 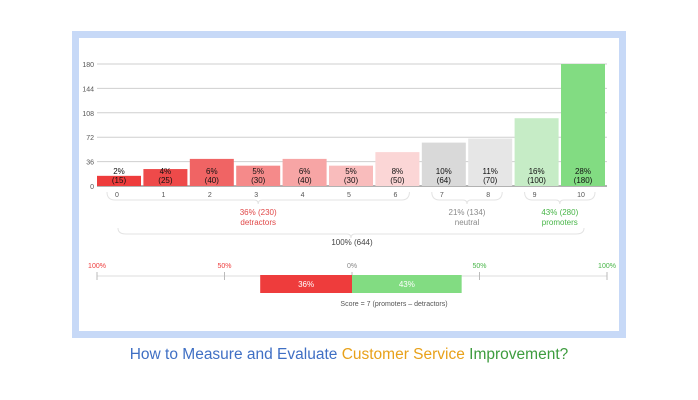 What do you see at coordinates (349, 195) in the screenshot?
I see `x-tick-label: 5` at bounding box center [349, 195].